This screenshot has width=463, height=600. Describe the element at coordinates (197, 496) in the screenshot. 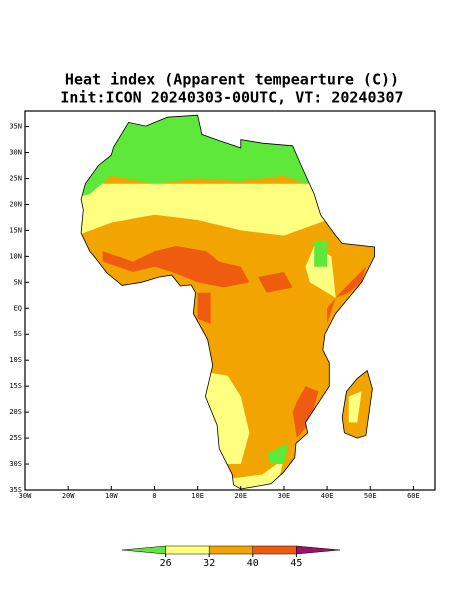

I see `x-tick-label: 10E` at that location.